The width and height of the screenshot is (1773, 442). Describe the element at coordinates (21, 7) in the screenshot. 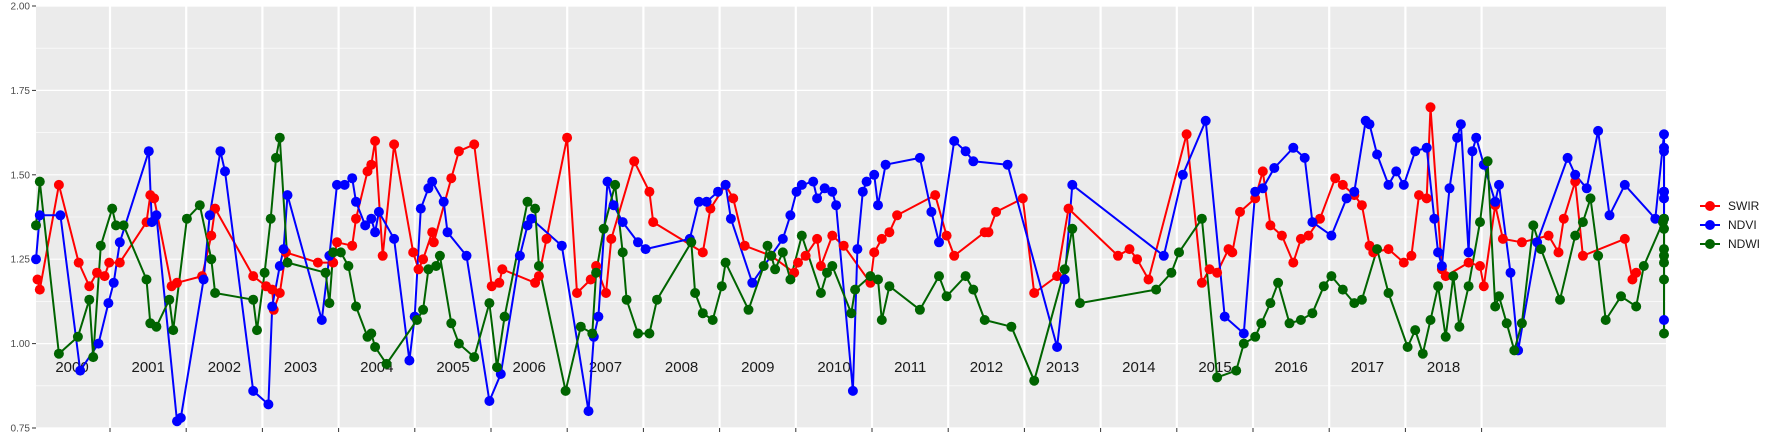

I see `y-tick-label: 2.00` at that location.